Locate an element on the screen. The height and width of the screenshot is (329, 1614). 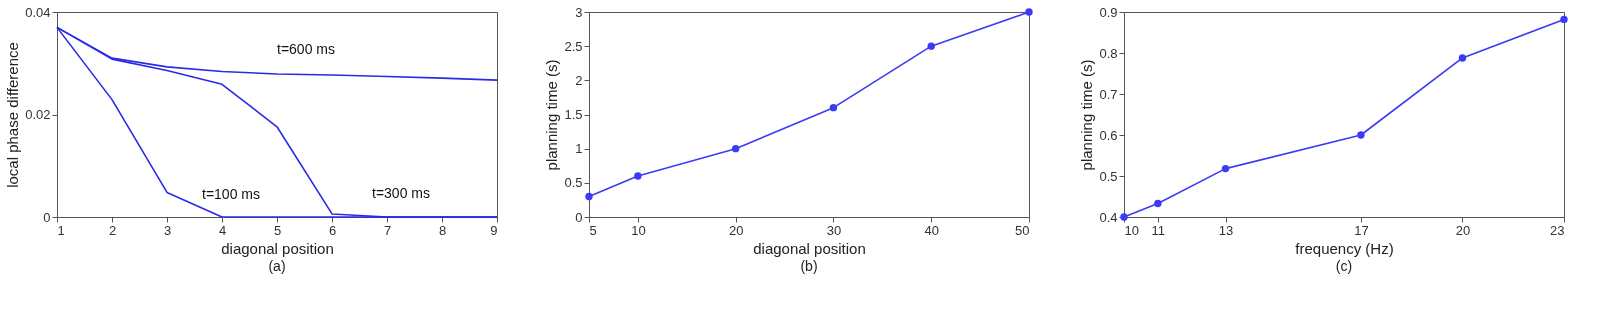
x-tick-label: 8 is located at coordinates (442, 230).